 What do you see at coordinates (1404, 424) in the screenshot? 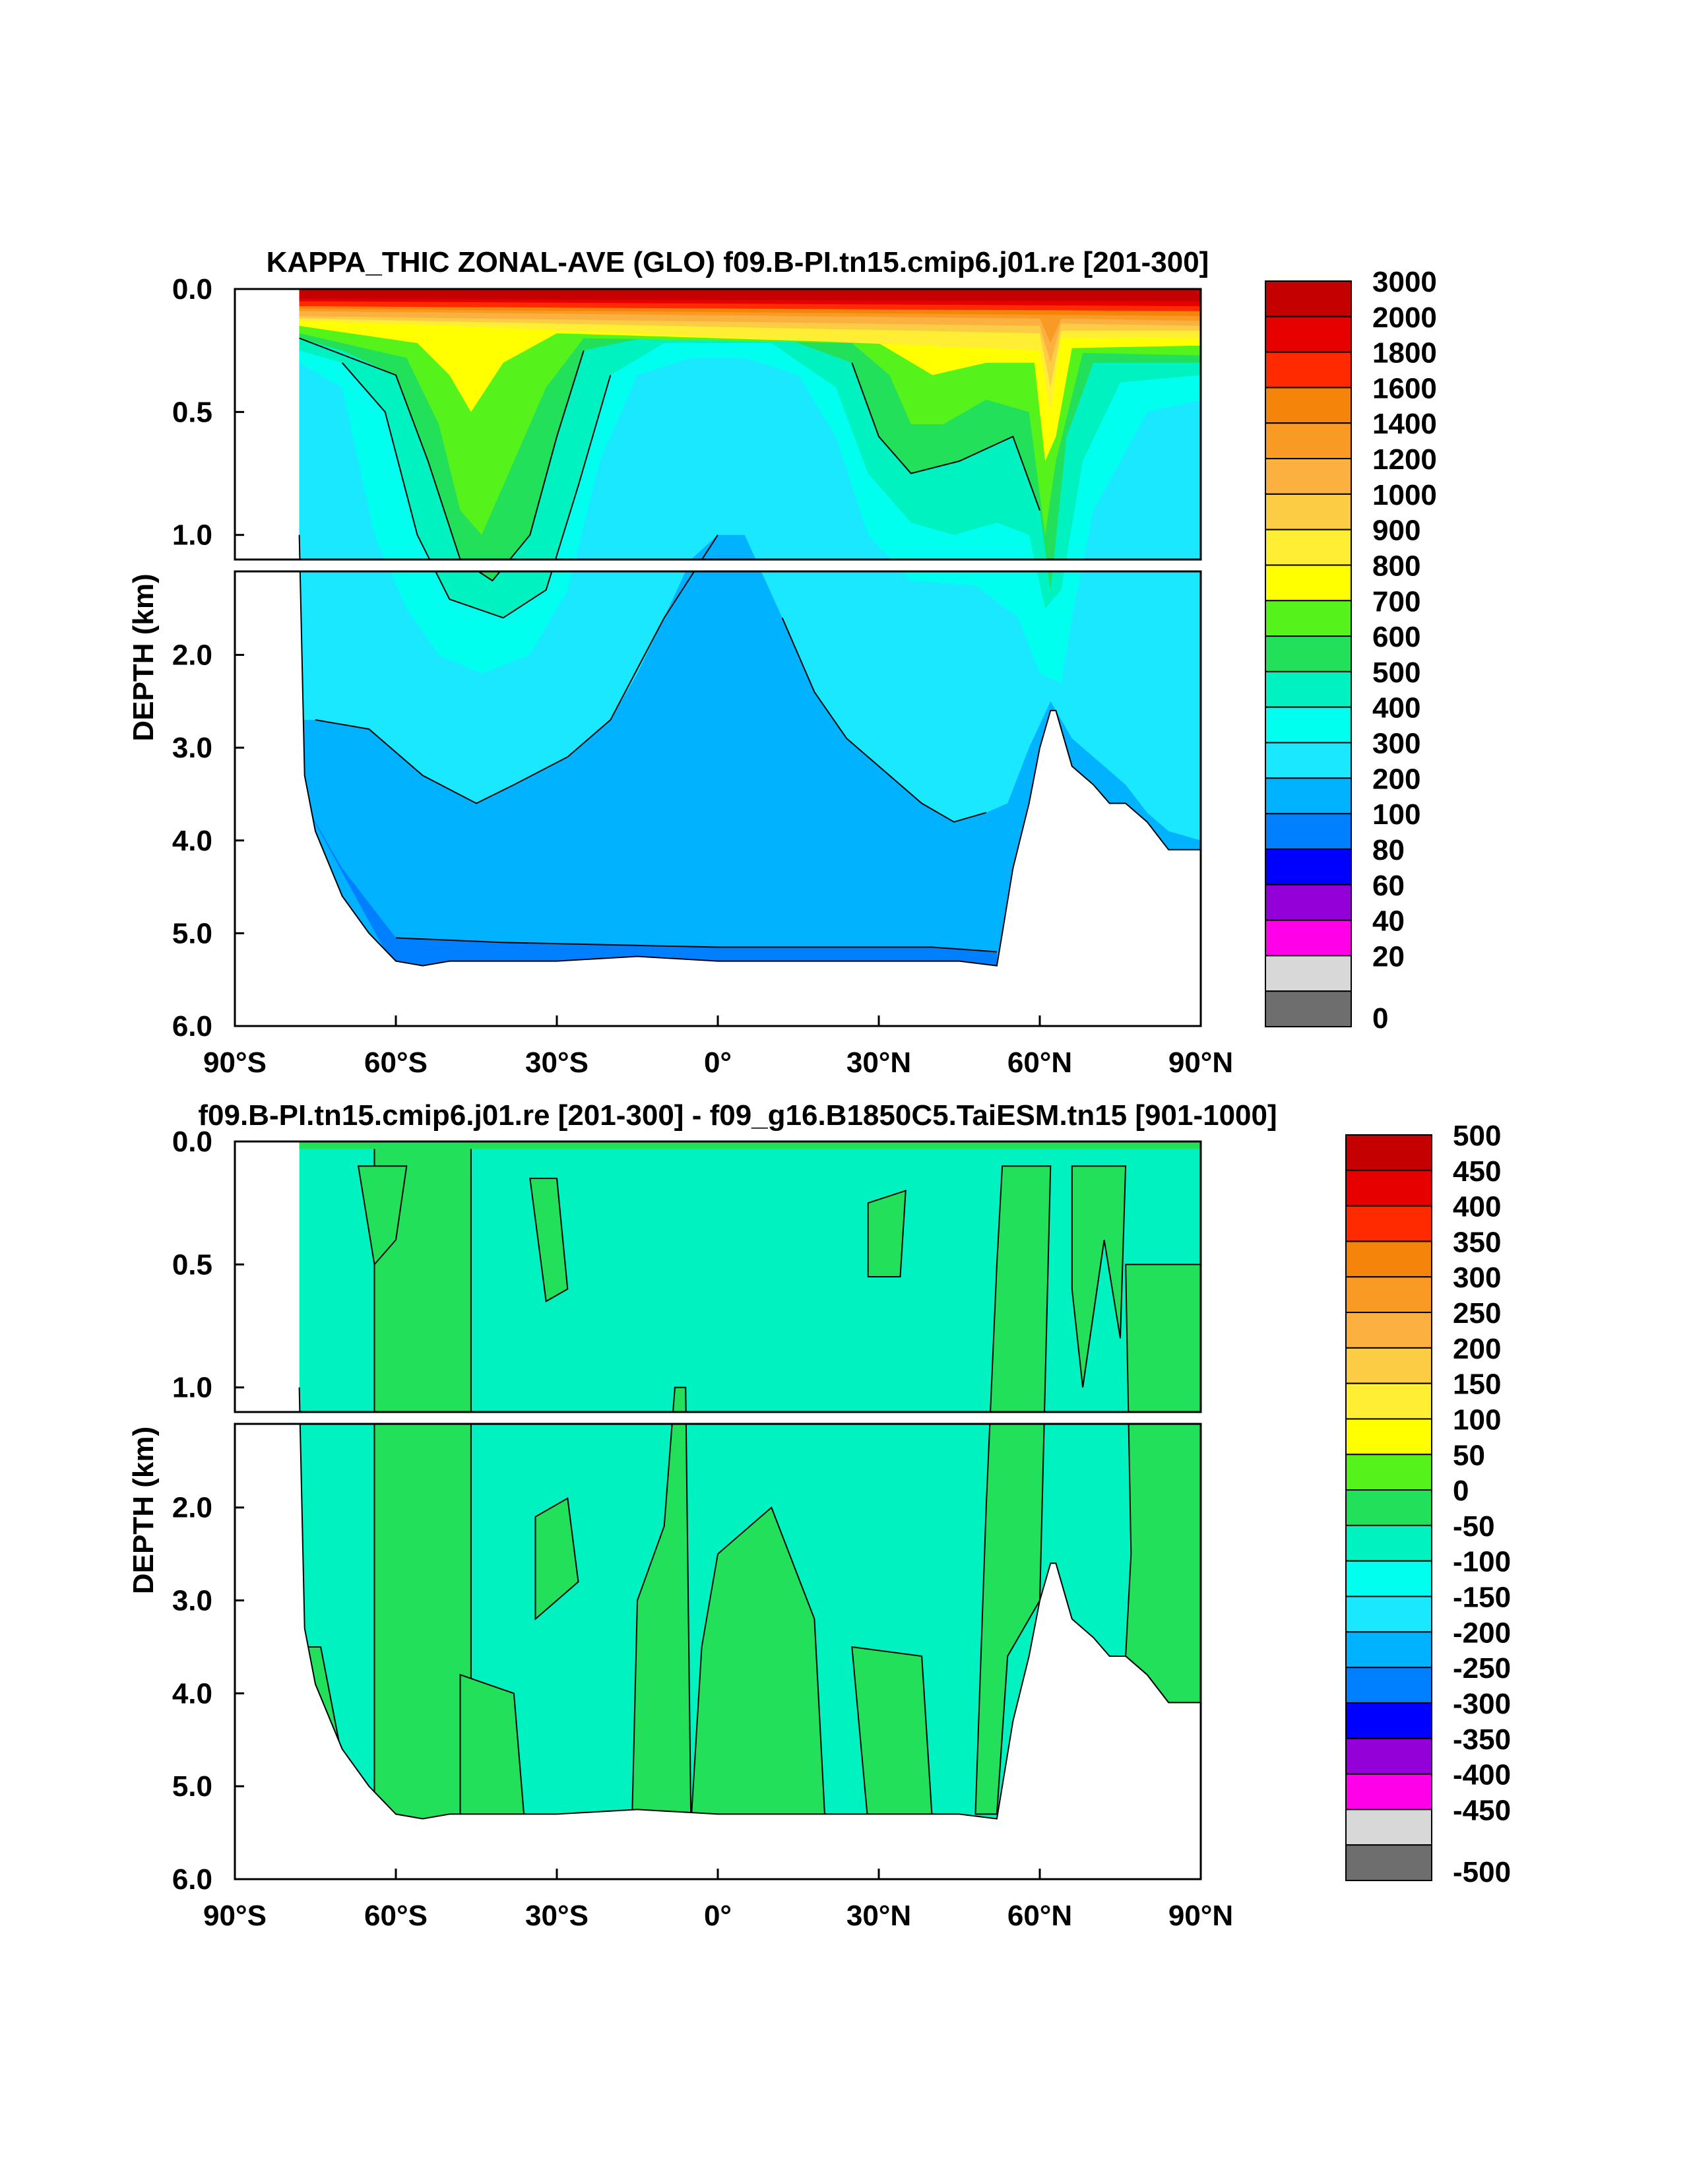
I see `colorbar-label: 1400` at bounding box center [1404, 424].